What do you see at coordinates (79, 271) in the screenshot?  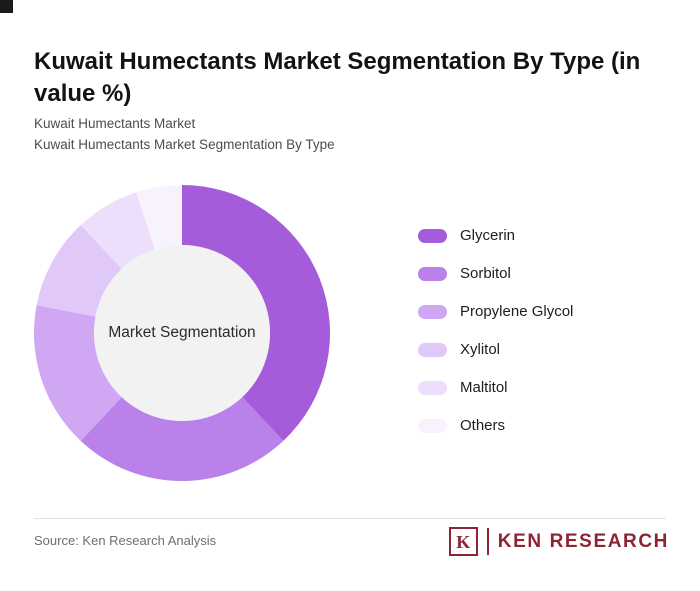 I see `donut-segment-xylitol` at bounding box center [79, 271].